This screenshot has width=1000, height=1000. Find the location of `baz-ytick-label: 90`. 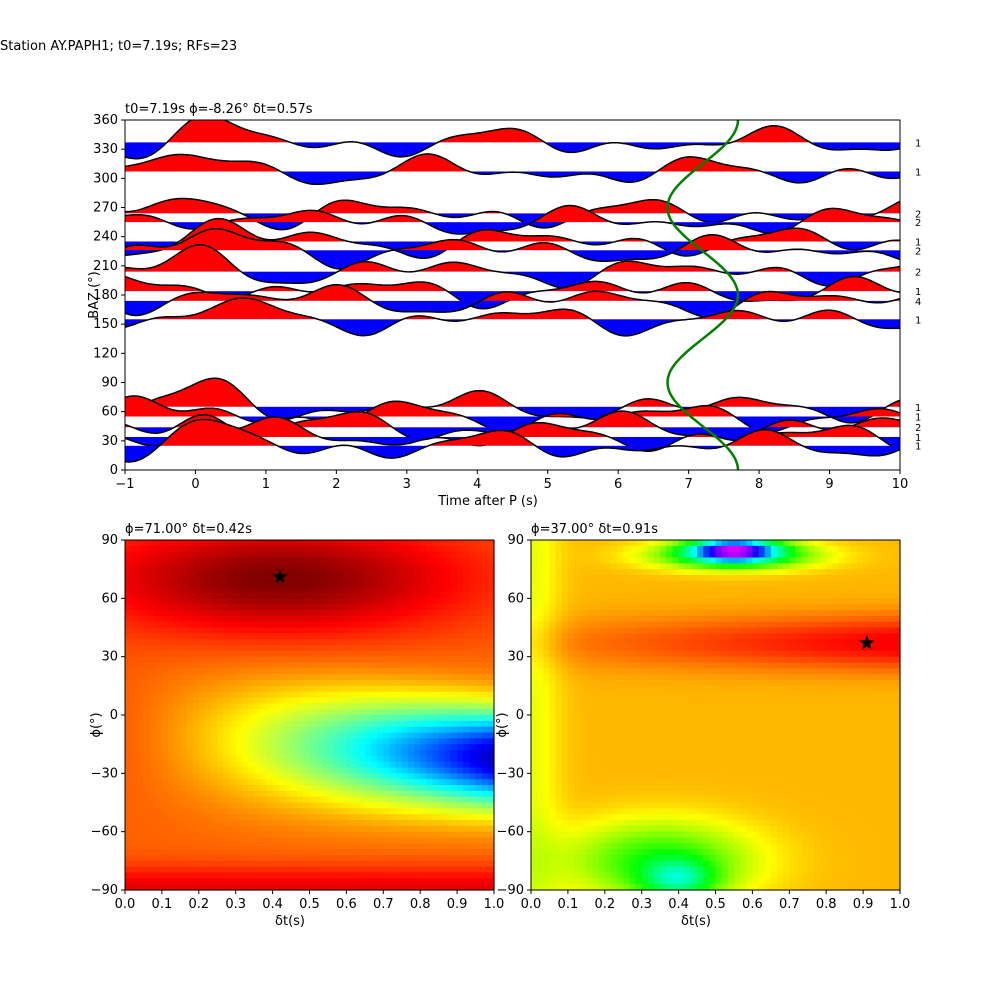

baz-ytick-label: 90 is located at coordinates (109, 383).